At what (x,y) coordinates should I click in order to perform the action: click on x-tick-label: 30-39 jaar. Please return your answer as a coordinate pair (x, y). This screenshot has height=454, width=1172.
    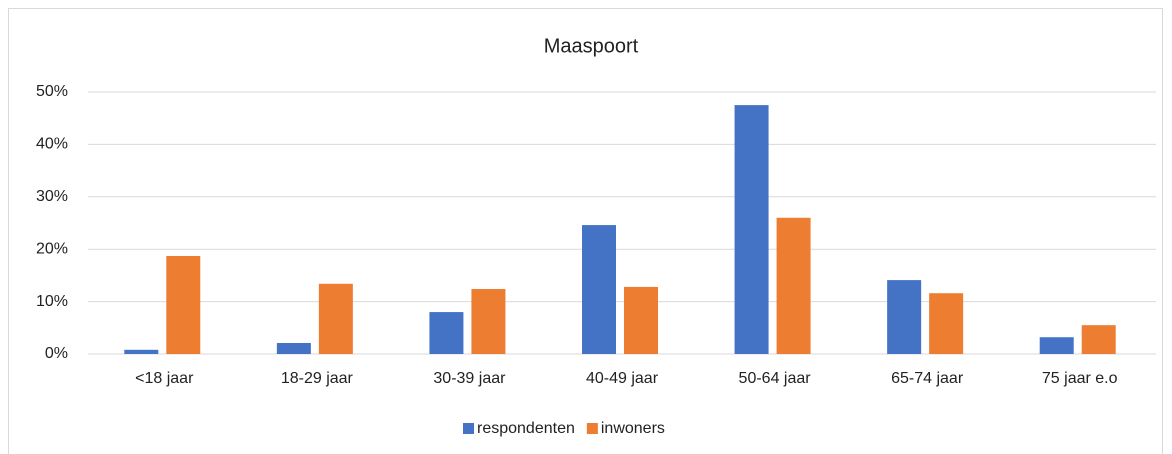
    Looking at the image, I should click on (469, 378).